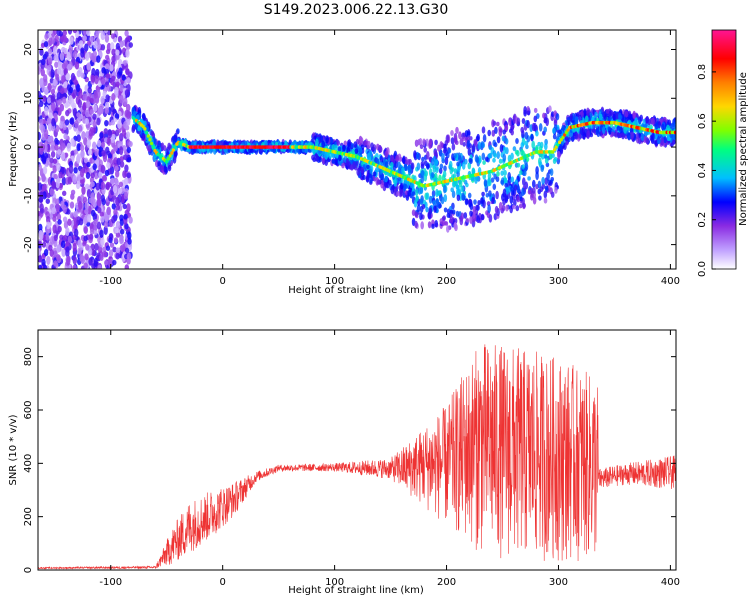 The width and height of the screenshot is (750, 600). Describe the element at coordinates (28, 98) in the screenshot. I see `y-tick-label: 10` at that location.